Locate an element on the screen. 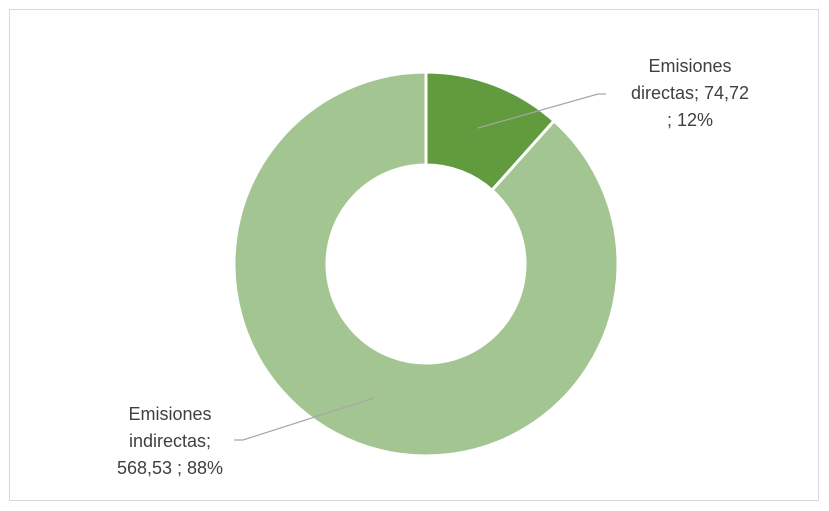 The width and height of the screenshot is (829, 511). data-label-line: indirectas; is located at coordinates (170, 441).